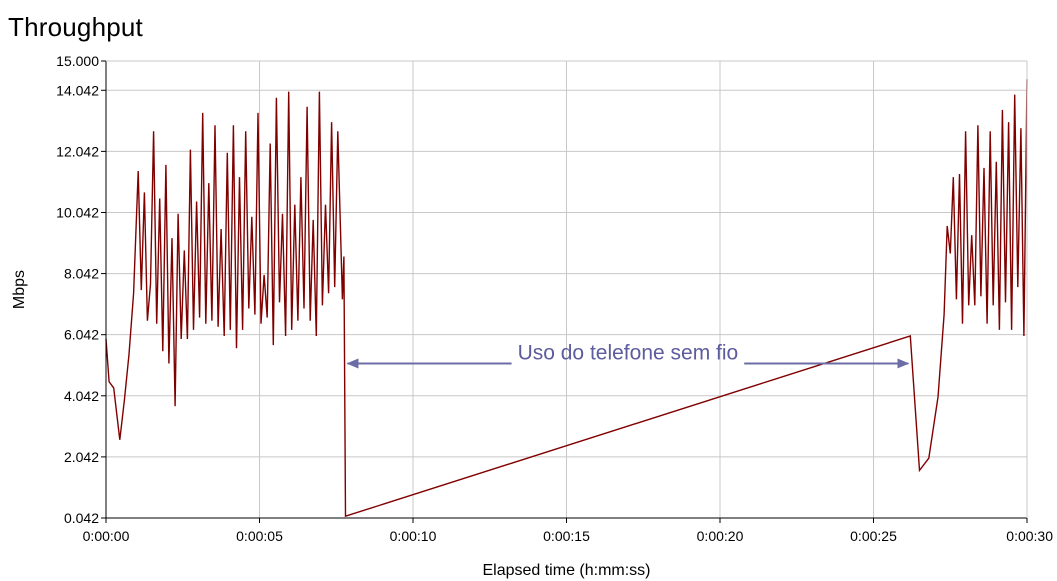  Describe the element at coordinates (106, 536) in the screenshot. I see `x-tick-label: 0:00:00` at that location.